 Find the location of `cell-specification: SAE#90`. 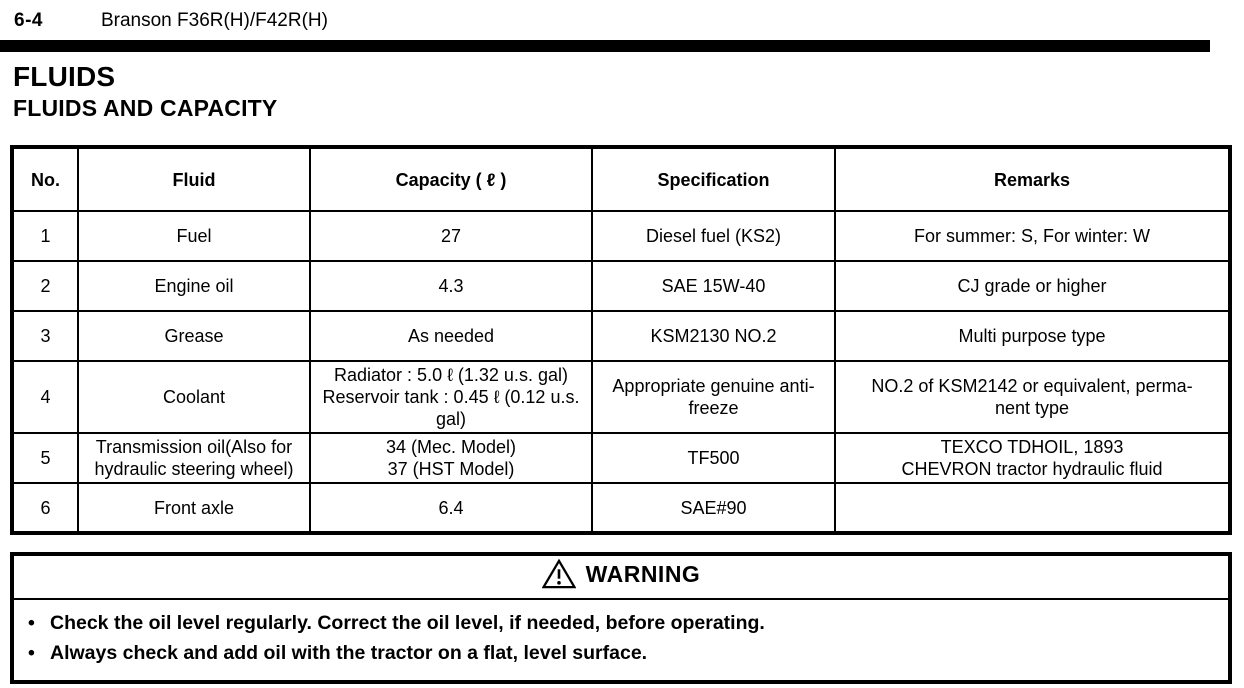

cell-specification: SAE#90 is located at coordinates (713, 508).